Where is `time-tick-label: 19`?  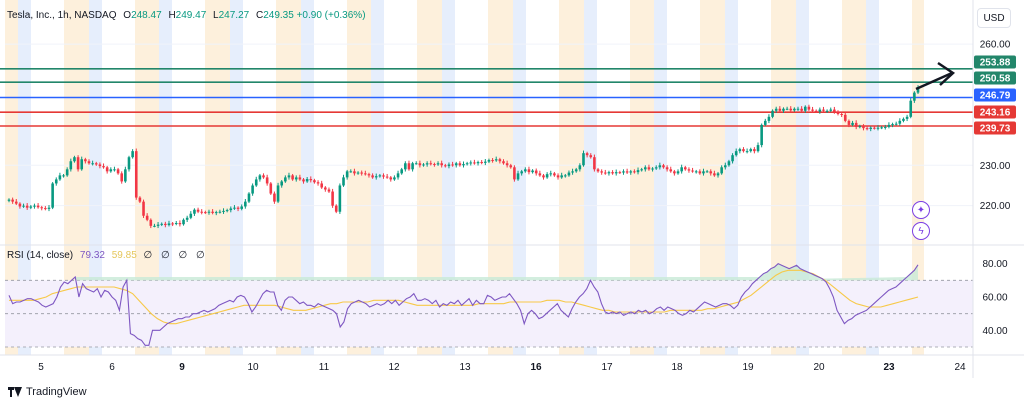
time-tick-label: 19 is located at coordinates (748, 367).